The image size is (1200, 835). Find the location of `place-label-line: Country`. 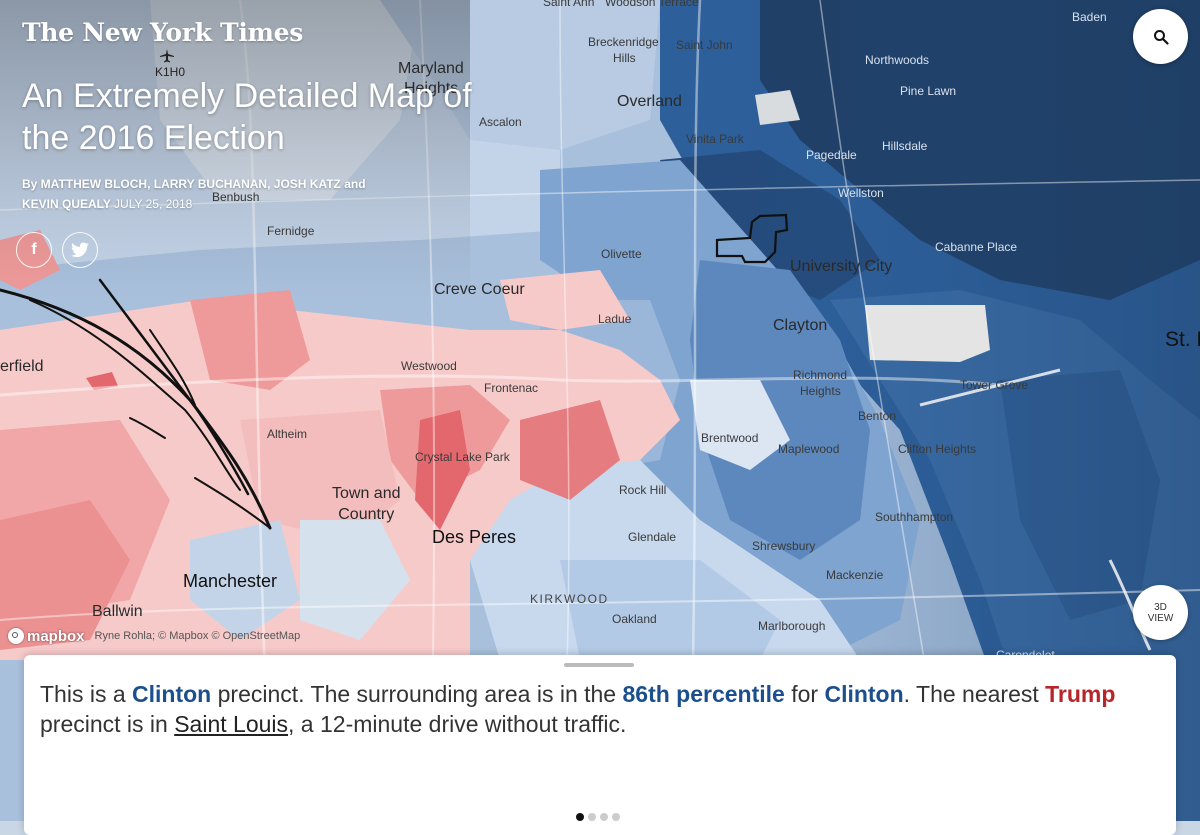

place-label-line: Country is located at coordinates (366, 514).